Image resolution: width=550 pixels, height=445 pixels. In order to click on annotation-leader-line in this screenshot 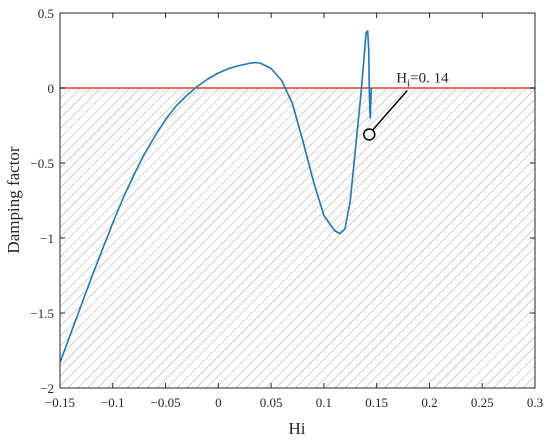, I will do `click(389, 110)`.